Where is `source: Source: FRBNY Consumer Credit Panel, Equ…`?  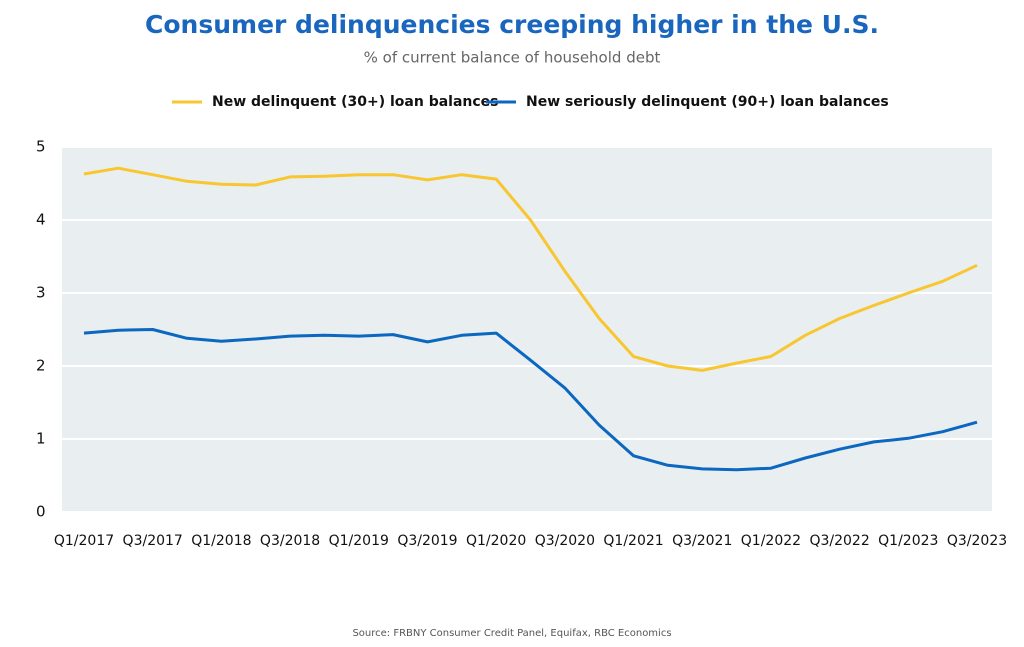
source: Source: FRBNY Consumer Credit Panel, Equ… is located at coordinates (511, 633).